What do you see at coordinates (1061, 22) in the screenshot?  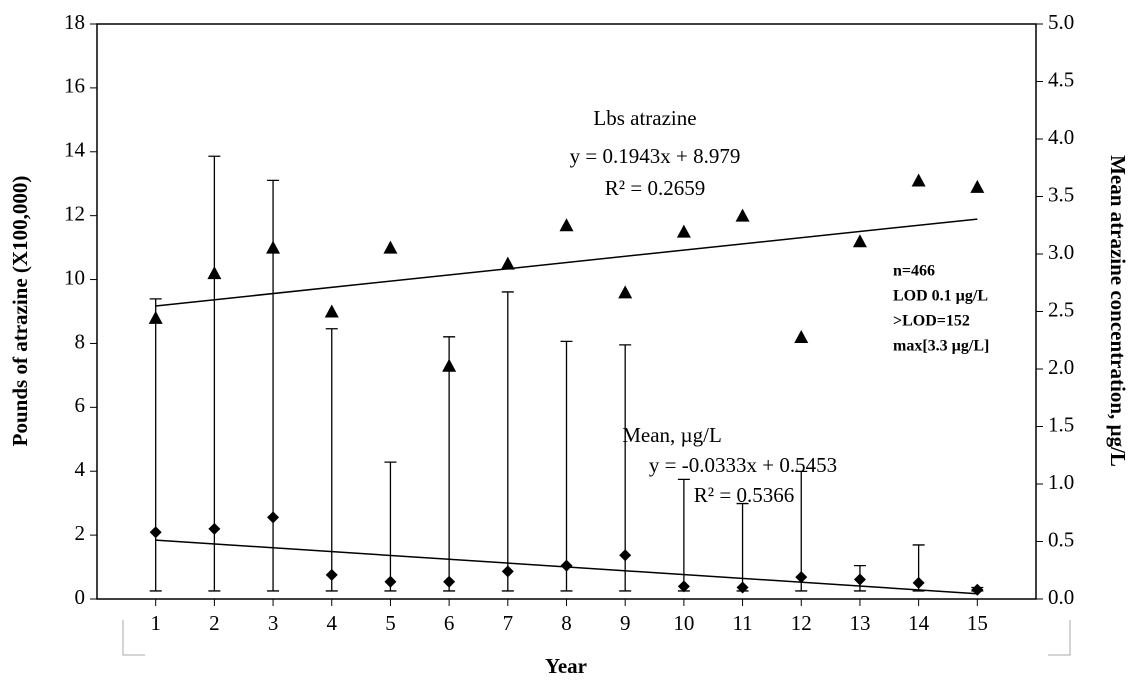 I see `y2-tick-label: 5.0` at bounding box center [1061, 22].